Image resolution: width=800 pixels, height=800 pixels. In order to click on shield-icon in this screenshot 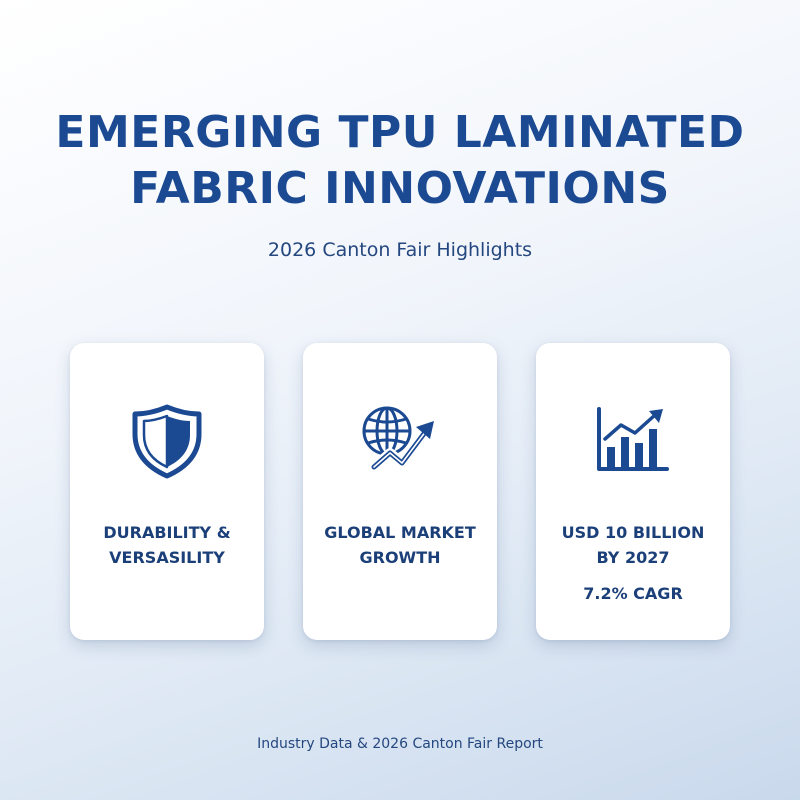, I will do `click(167, 441)`.